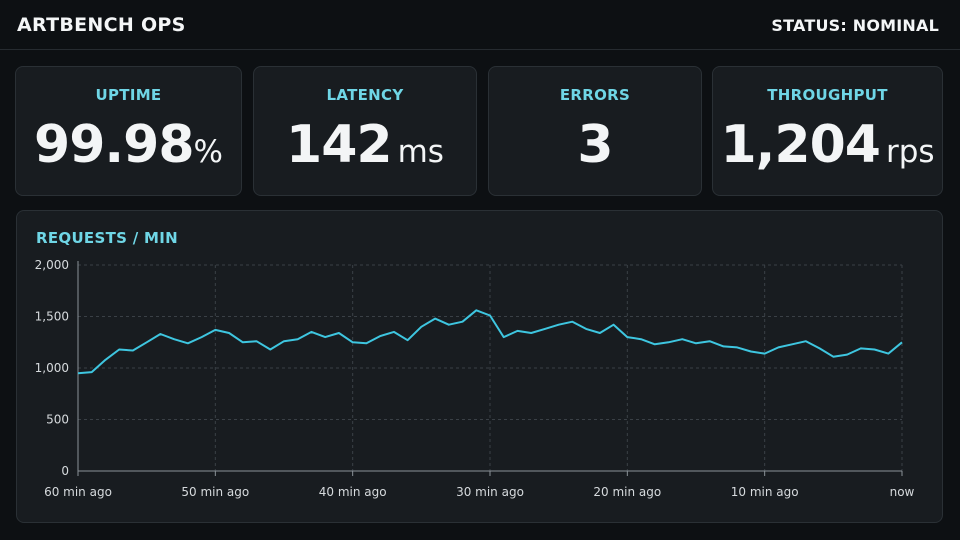 This screenshot has height=540, width=960. I want to click on metric-number: 3, so click(595, 145).